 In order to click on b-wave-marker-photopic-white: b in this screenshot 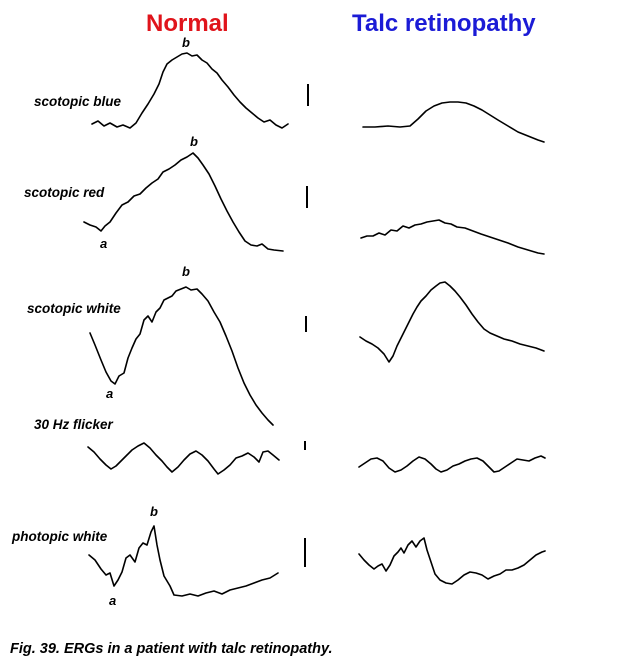, I will do `click(154, 511)`.